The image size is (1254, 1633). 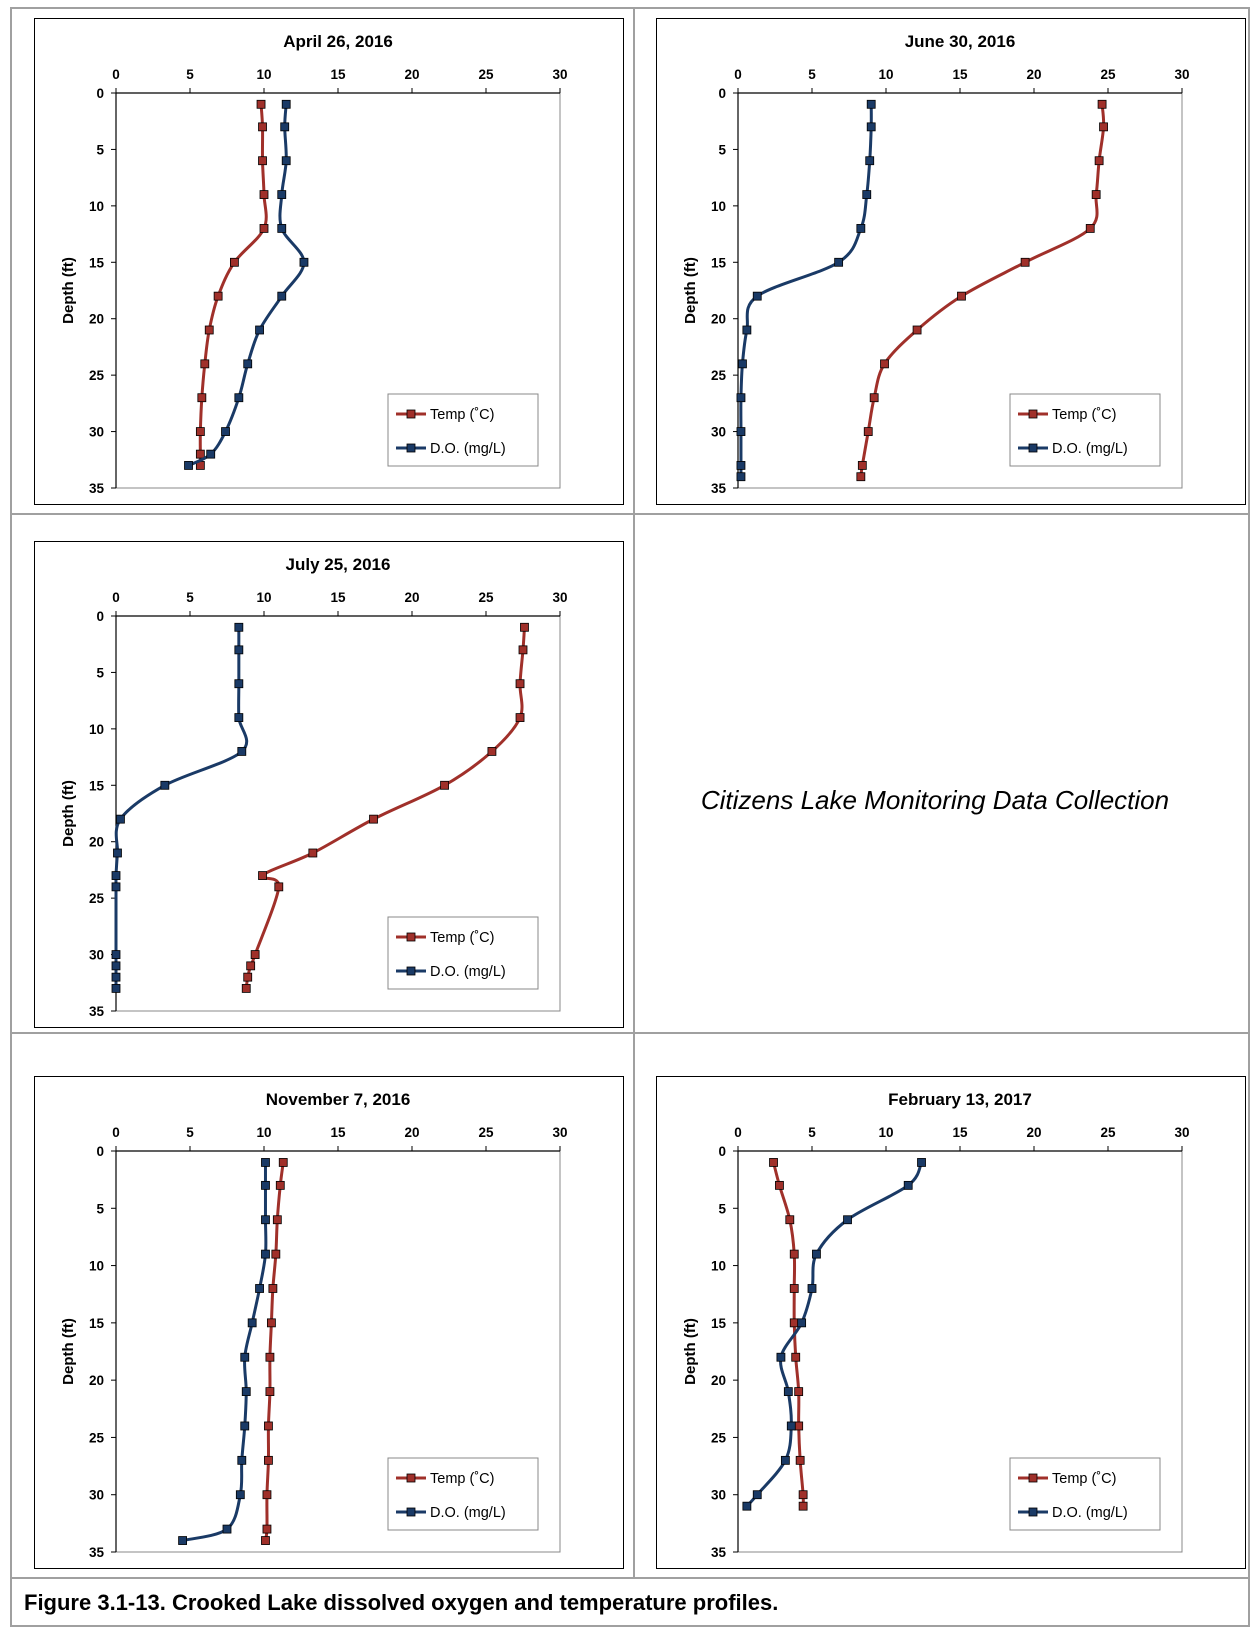 I want to click on grid-divider-vertical, so click(x=634, y=792).